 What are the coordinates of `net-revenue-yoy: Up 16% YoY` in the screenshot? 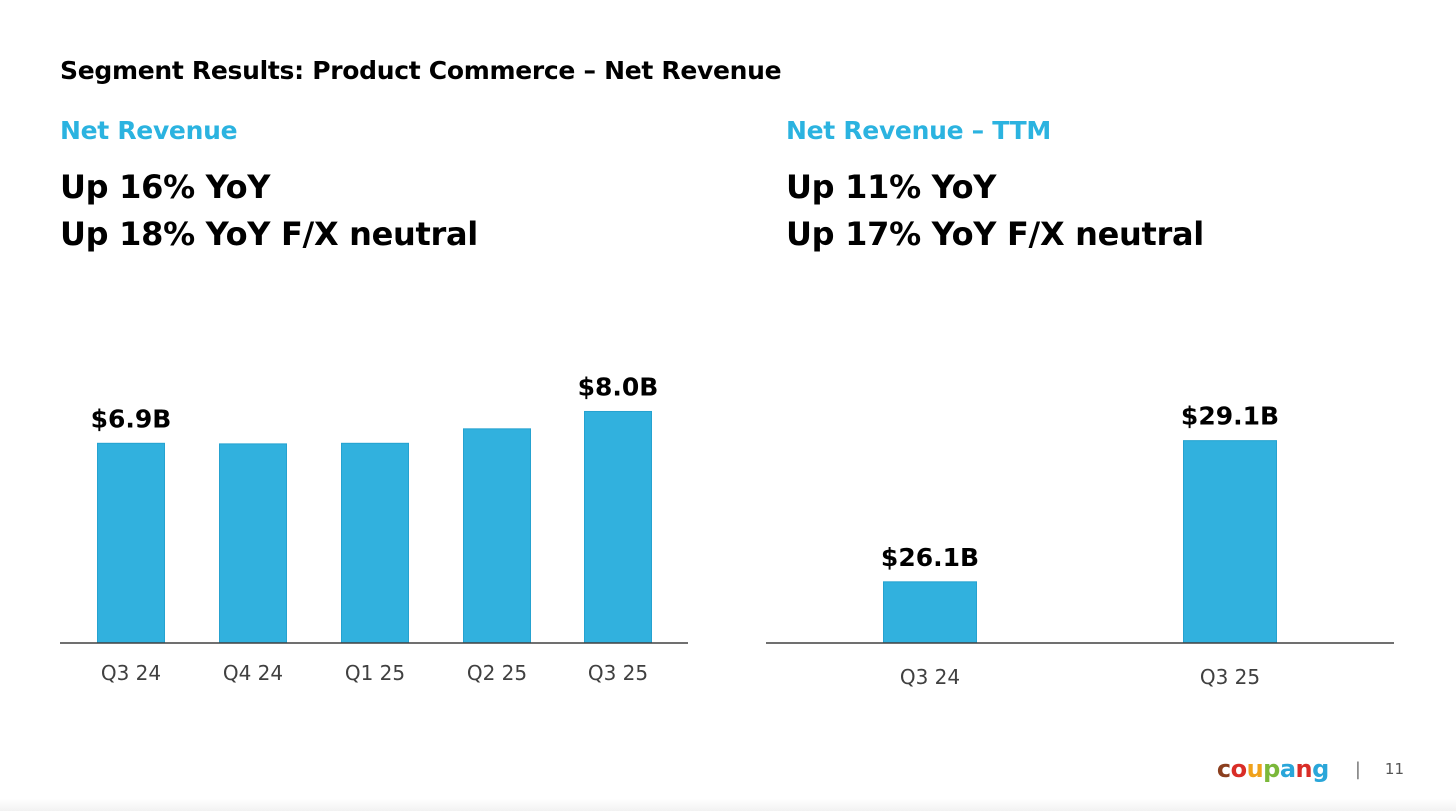 It's located at (165, 187).